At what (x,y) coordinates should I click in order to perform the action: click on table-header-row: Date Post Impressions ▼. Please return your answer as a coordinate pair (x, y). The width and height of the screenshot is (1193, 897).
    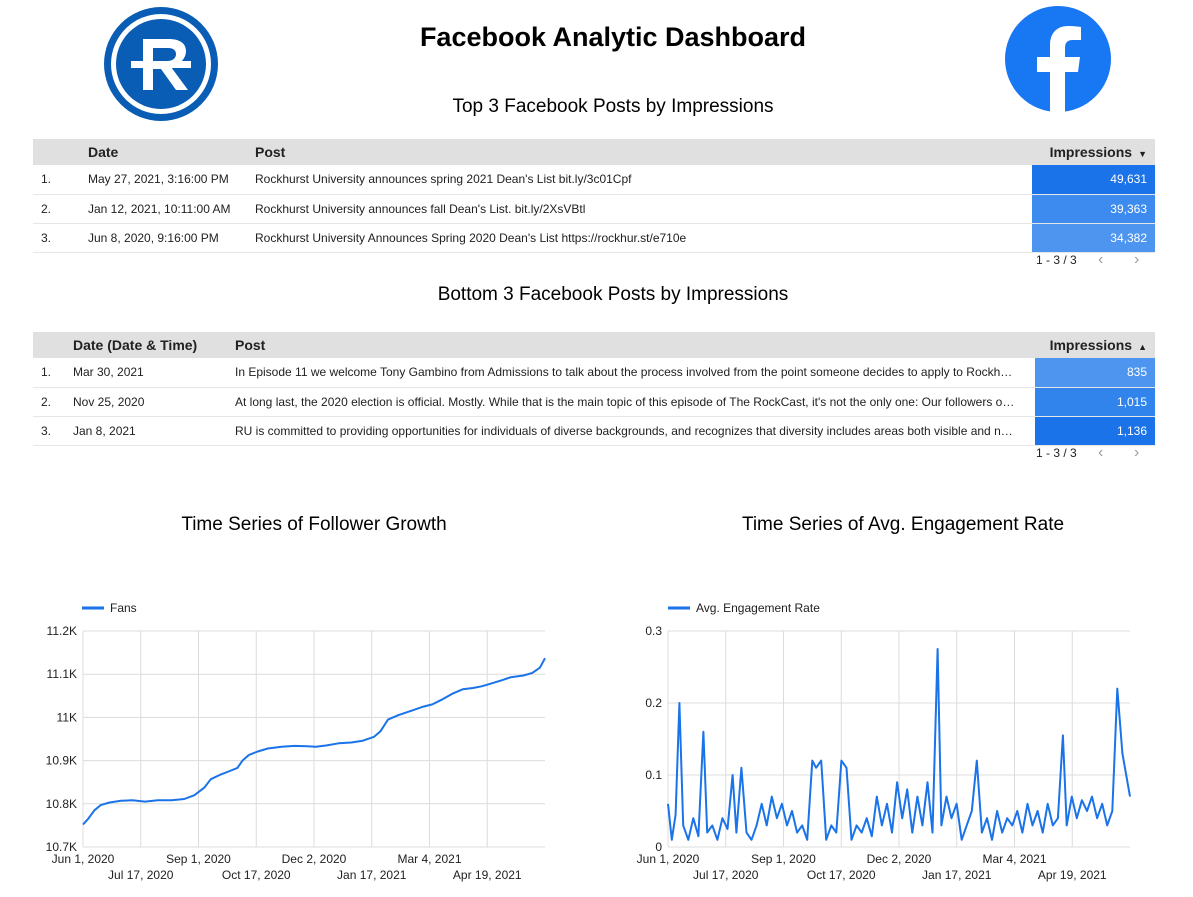
    Looking at the image, I should click on (594, 152).